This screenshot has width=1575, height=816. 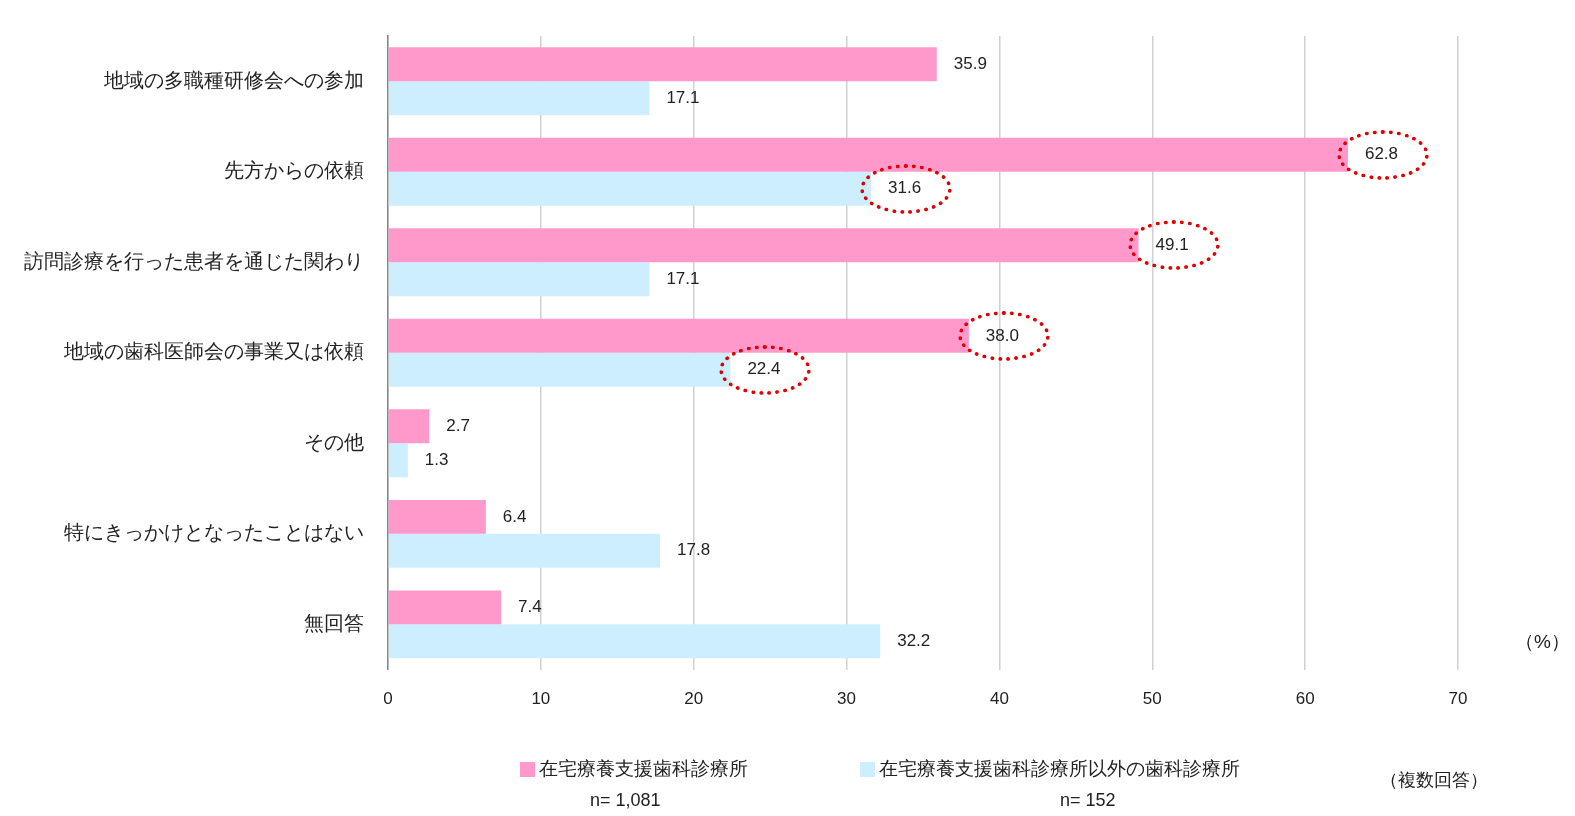 What do you see at coordinates (214, 532) in the screenshot?
I see `y-tick-label: 特にきっかけとなったことはない` at bounding box center [214, 532].